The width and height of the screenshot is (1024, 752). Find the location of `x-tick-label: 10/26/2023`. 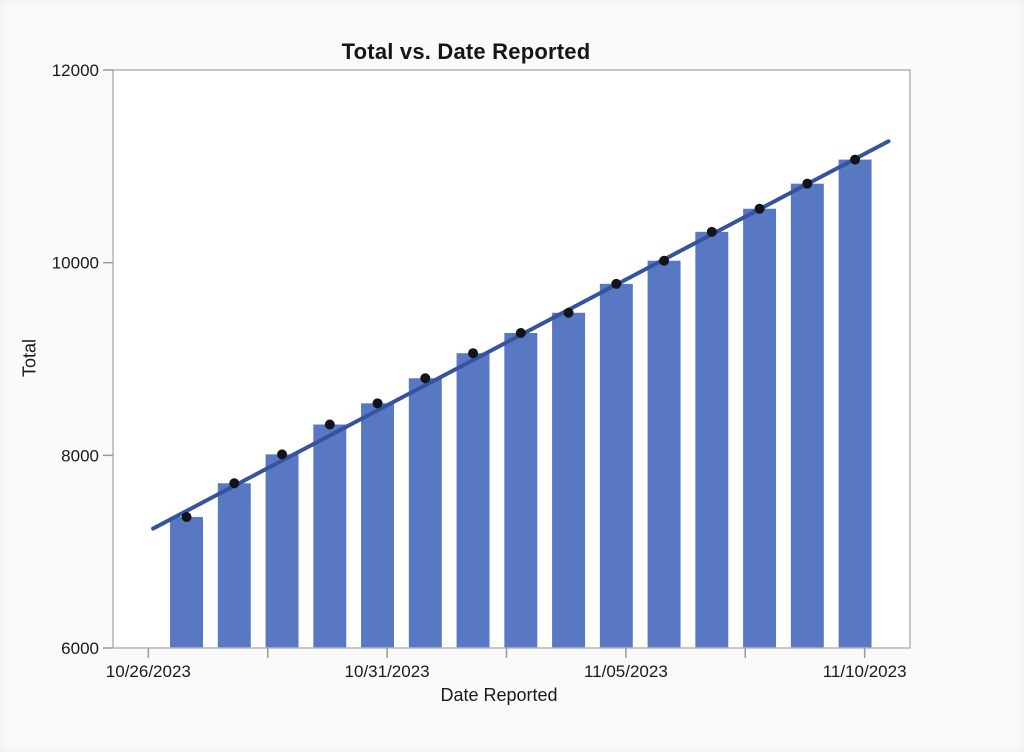

x-tick-label: 10/26/2023 is located at coordinates (148, 671).